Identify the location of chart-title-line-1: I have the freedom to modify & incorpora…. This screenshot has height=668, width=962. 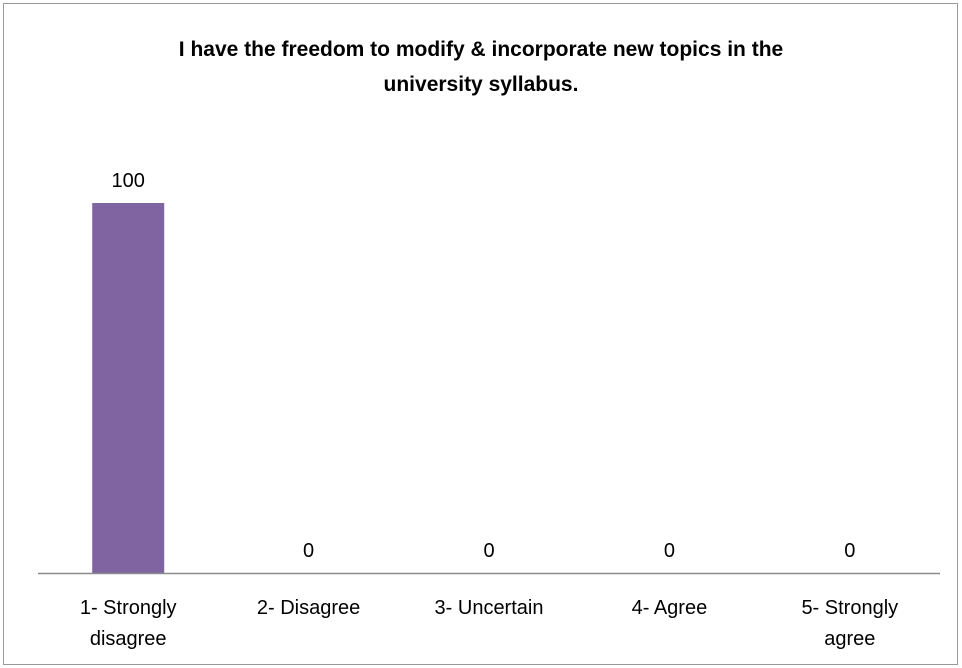
(481, 49).